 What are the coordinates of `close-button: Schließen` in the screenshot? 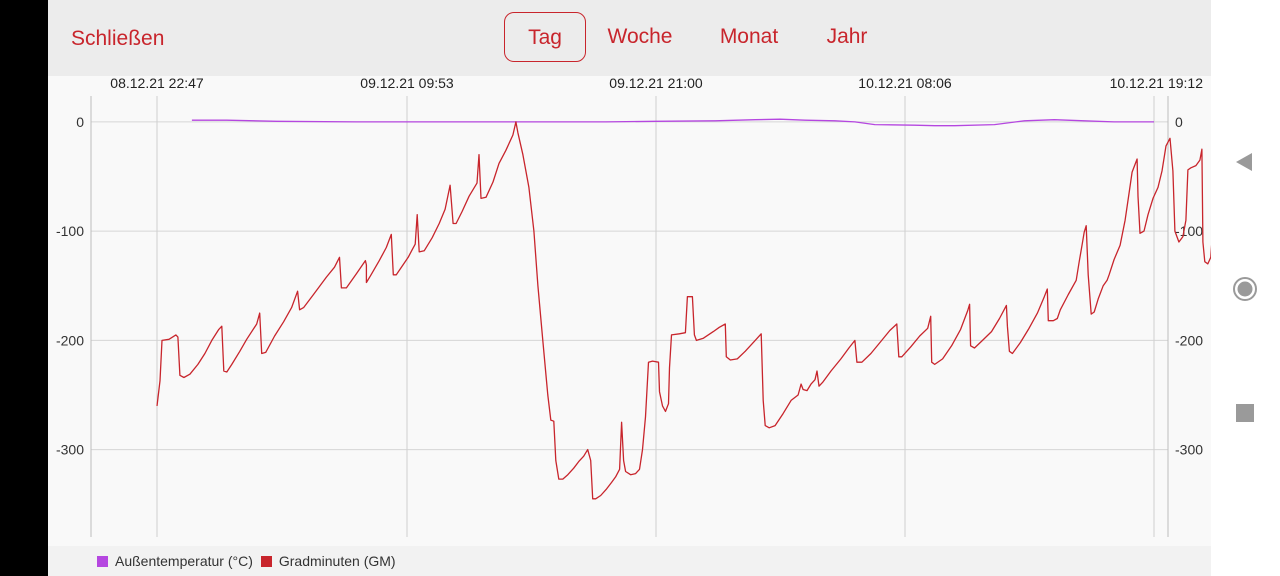 It's located at (118, 38).